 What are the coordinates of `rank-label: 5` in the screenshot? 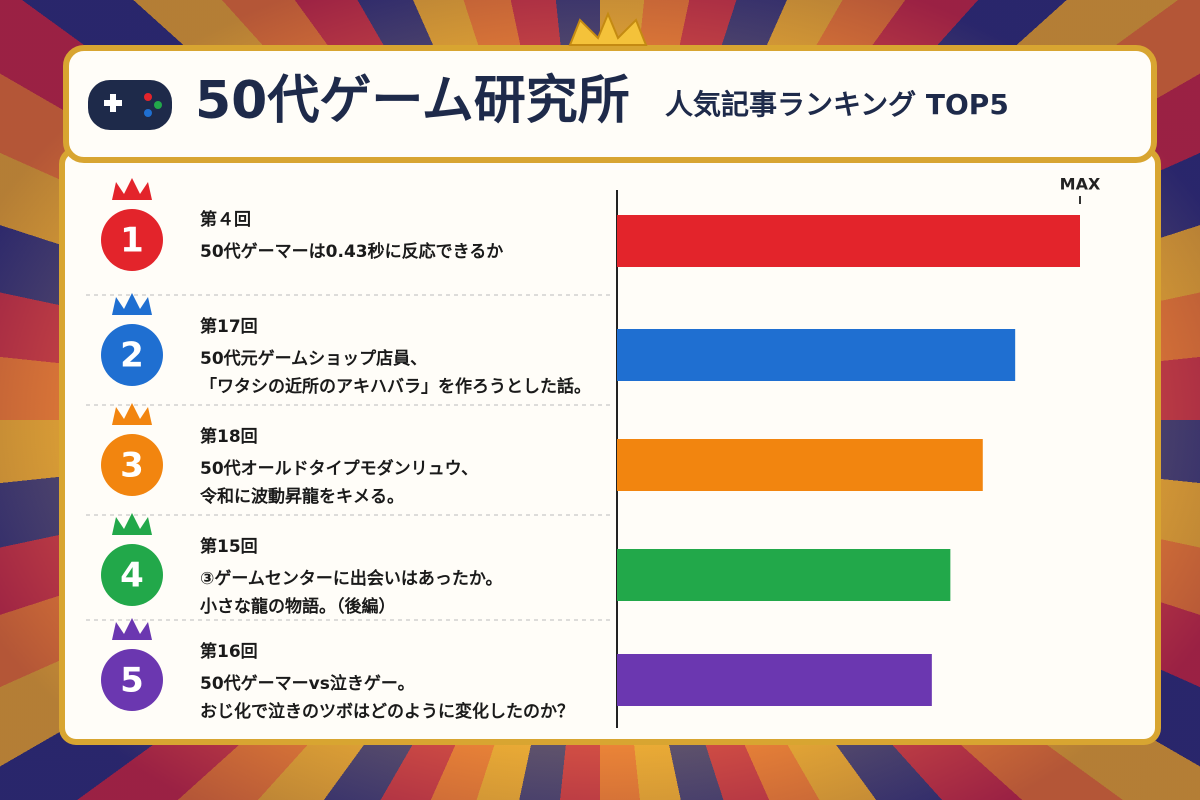 It's located at (132, 681).